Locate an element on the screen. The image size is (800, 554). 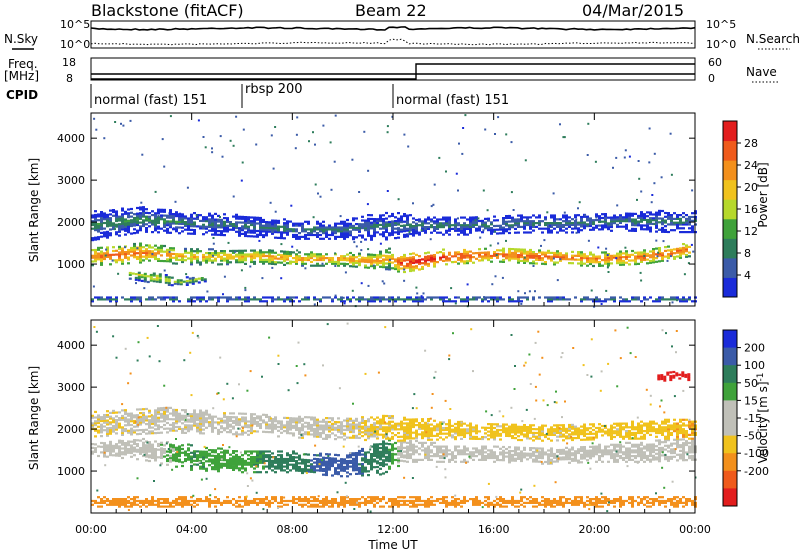
freq-panel: 18 8 60 0 Freq. [MHz] Nave CPID is located at coordinates (392, 79).